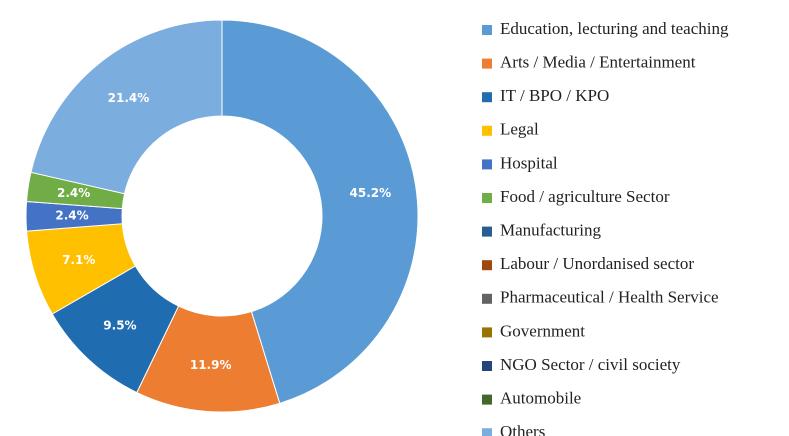 The width and height of the screenshot is (789, 436). What do you see at coordinates (78, 260) in the screenshot?
I see `data-label: 7.1%` at bounding box center [78, 260].